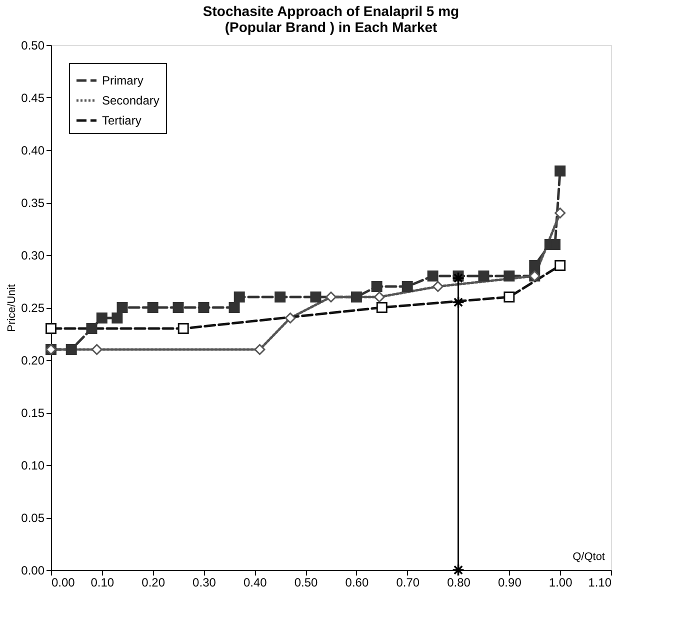  What do you see at coordinates (33, 308) in the screenshot?
I see `y-tick-label: 0.25` at bounding box center [33, 308].